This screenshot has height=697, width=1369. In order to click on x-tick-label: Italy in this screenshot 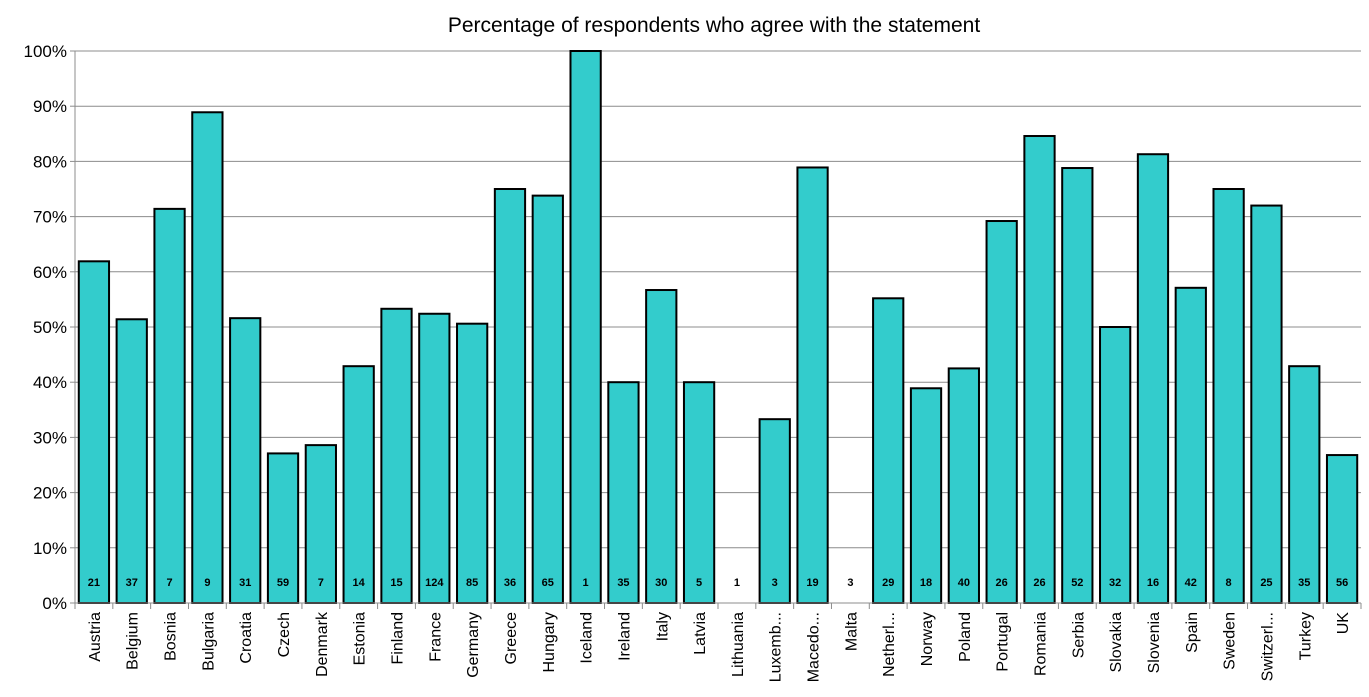, I will do `click(662, 626)`.